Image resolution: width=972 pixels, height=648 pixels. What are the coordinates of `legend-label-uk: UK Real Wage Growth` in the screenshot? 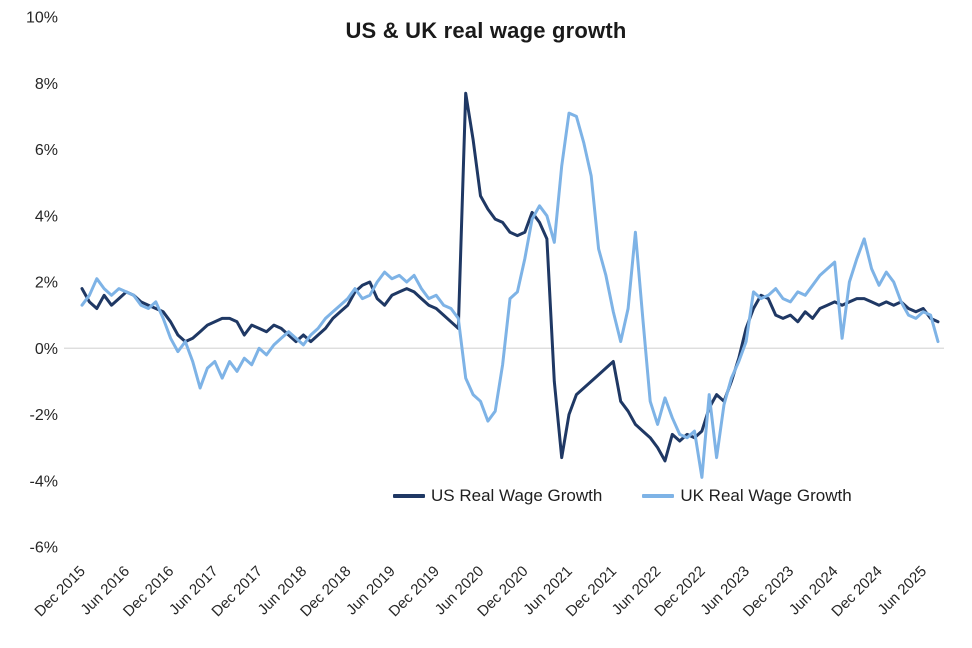 It's located at (766, 495).